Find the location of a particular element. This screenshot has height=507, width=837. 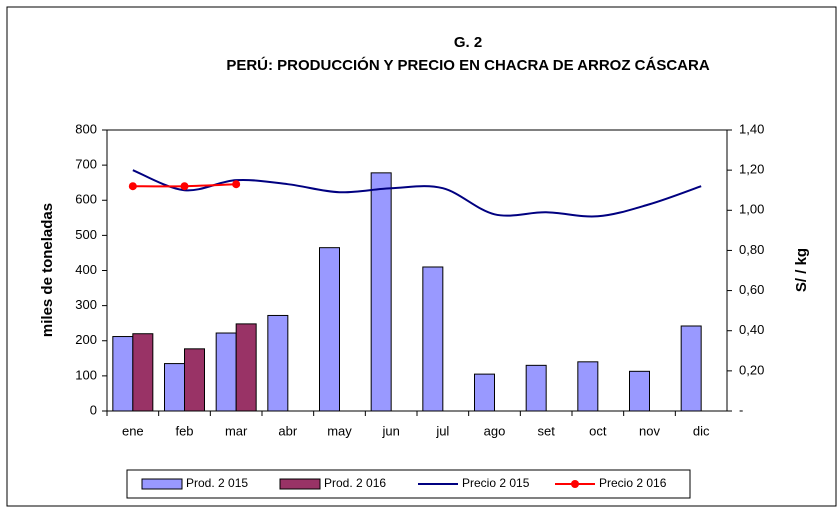

y-tick-label: 600 is located at coordinates (86, 199).